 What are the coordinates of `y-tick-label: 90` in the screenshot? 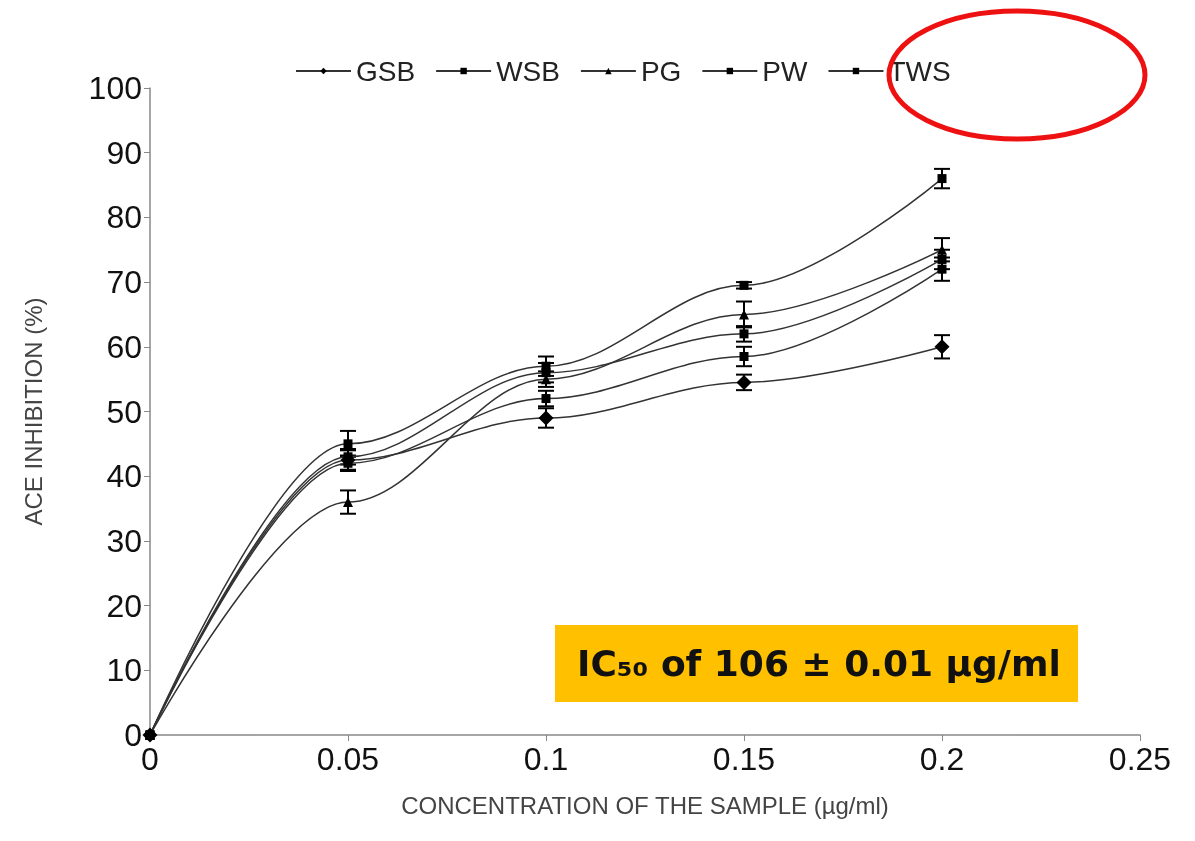 It's located at (124, 152).